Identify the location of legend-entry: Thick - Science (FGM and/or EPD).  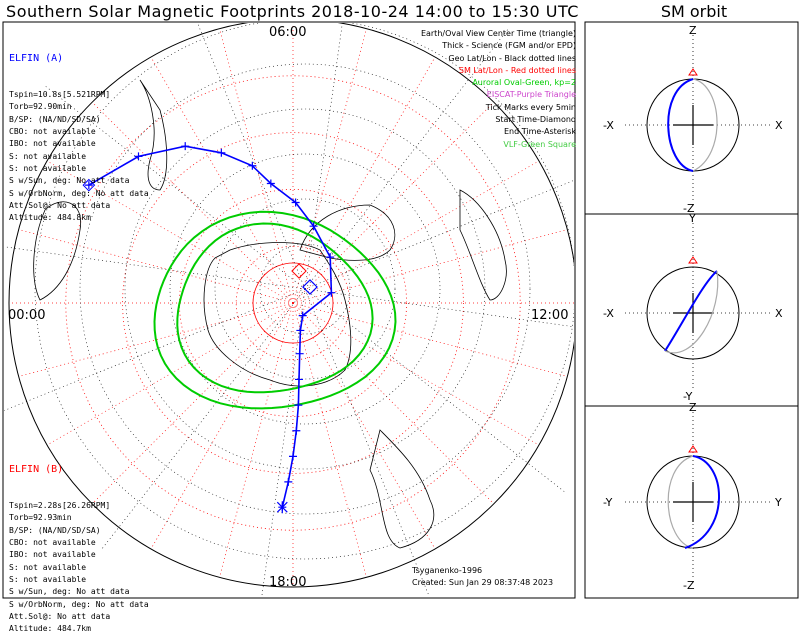
(509, 46).